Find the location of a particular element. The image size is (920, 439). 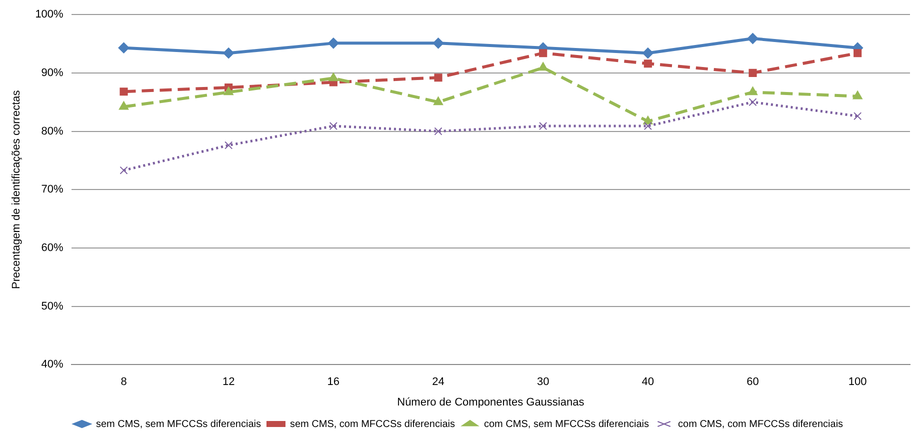

x-tick-label: 30 is located at coordinates (543, 382).